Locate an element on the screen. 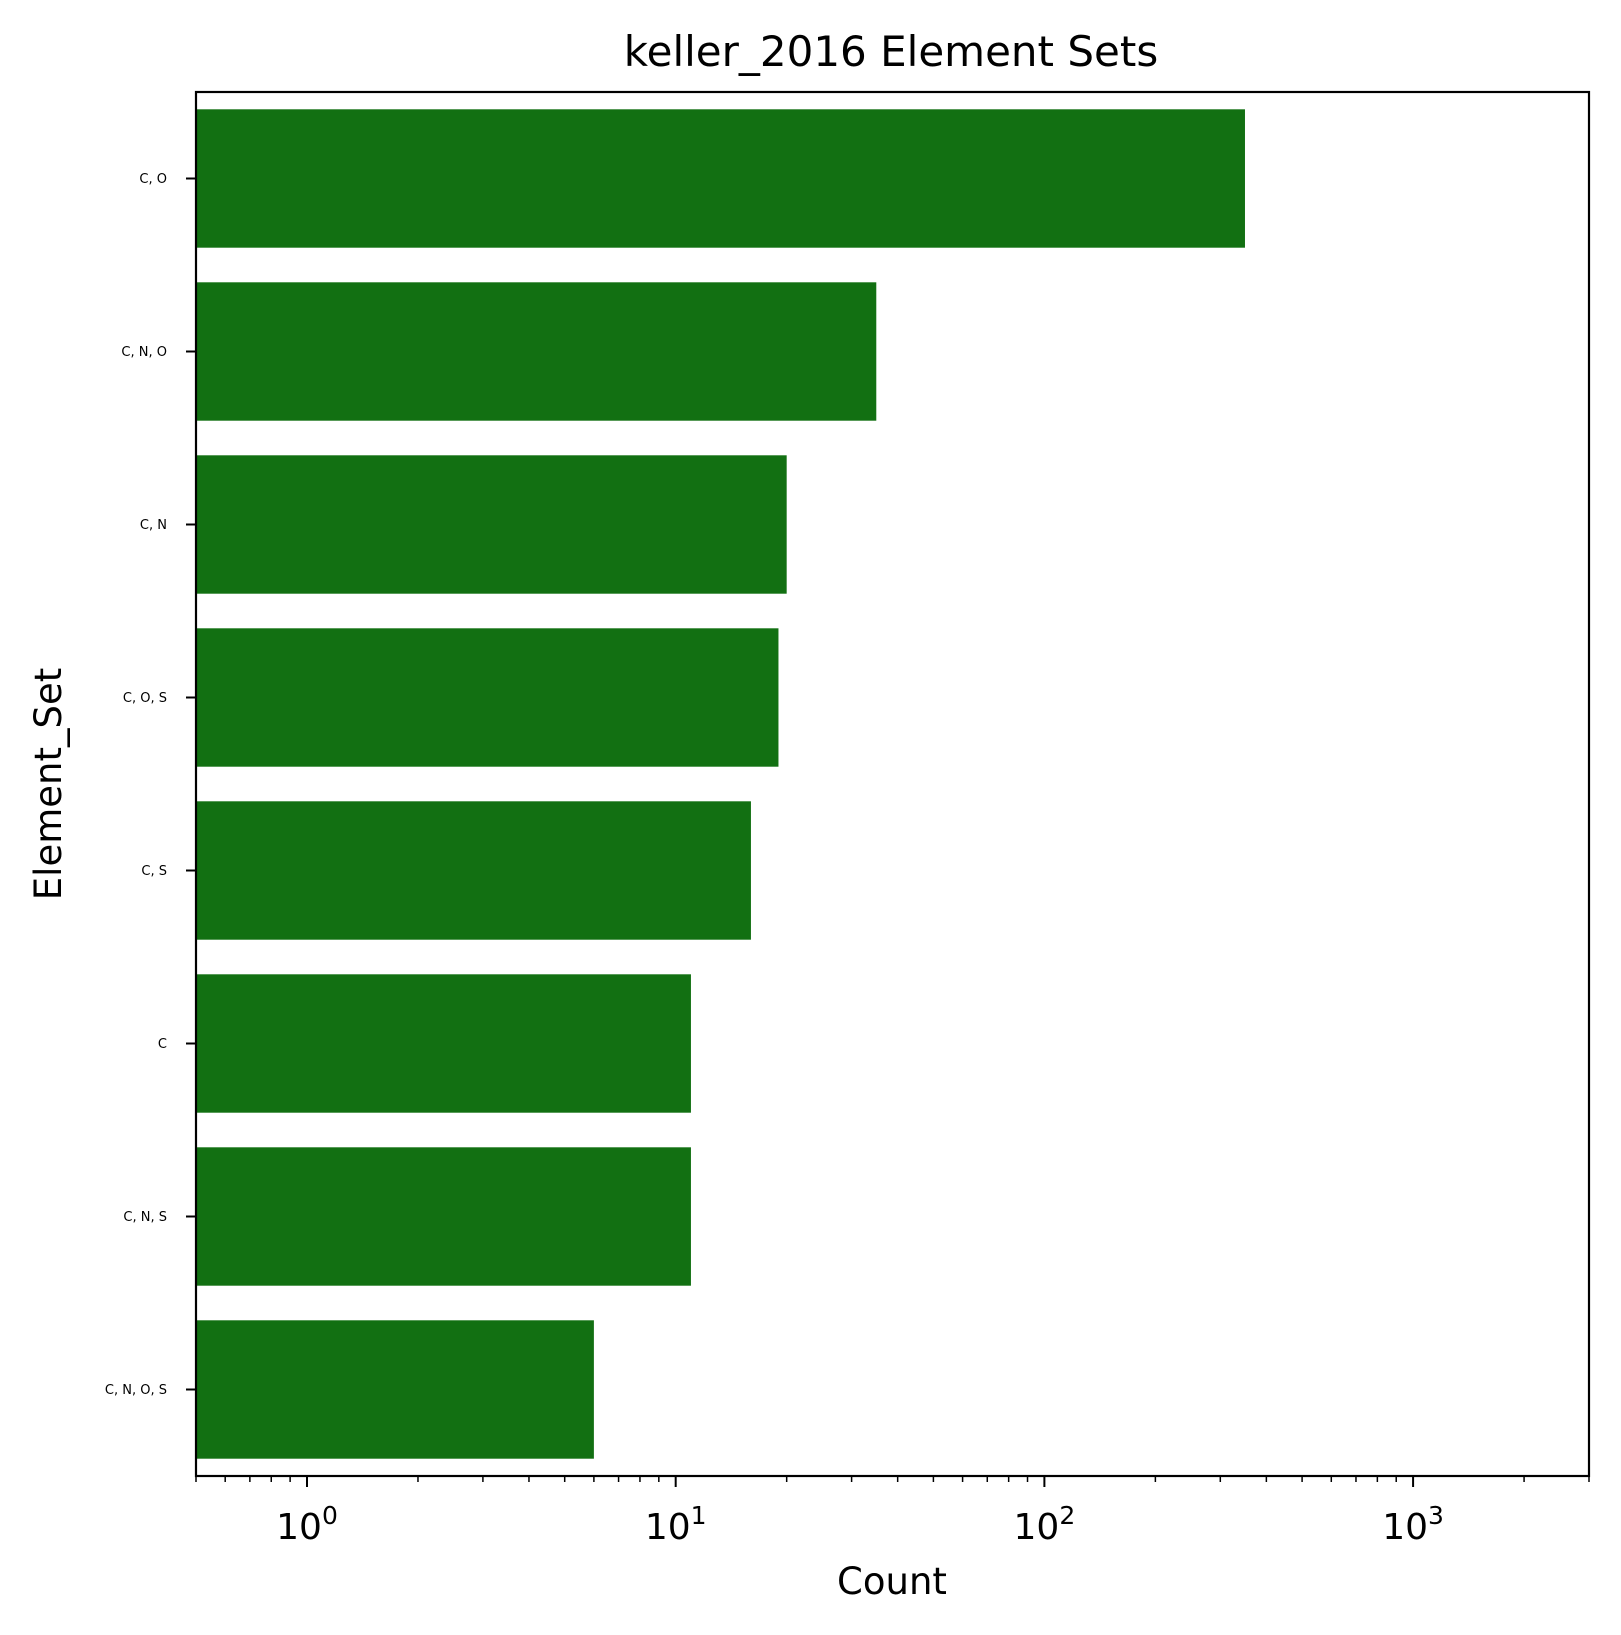 This screenshot has height=1635, width=1621. x-axis-title: Count is located at coordinates (892, 1581).